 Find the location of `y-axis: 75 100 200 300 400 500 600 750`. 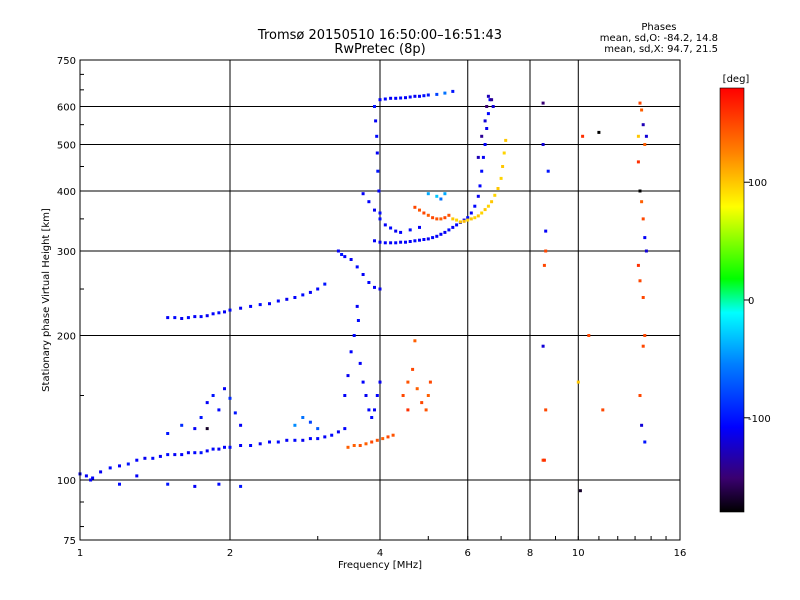

y-axis: 75 100 200 300 400 500 600 750 is located at coordinates (70, 301).